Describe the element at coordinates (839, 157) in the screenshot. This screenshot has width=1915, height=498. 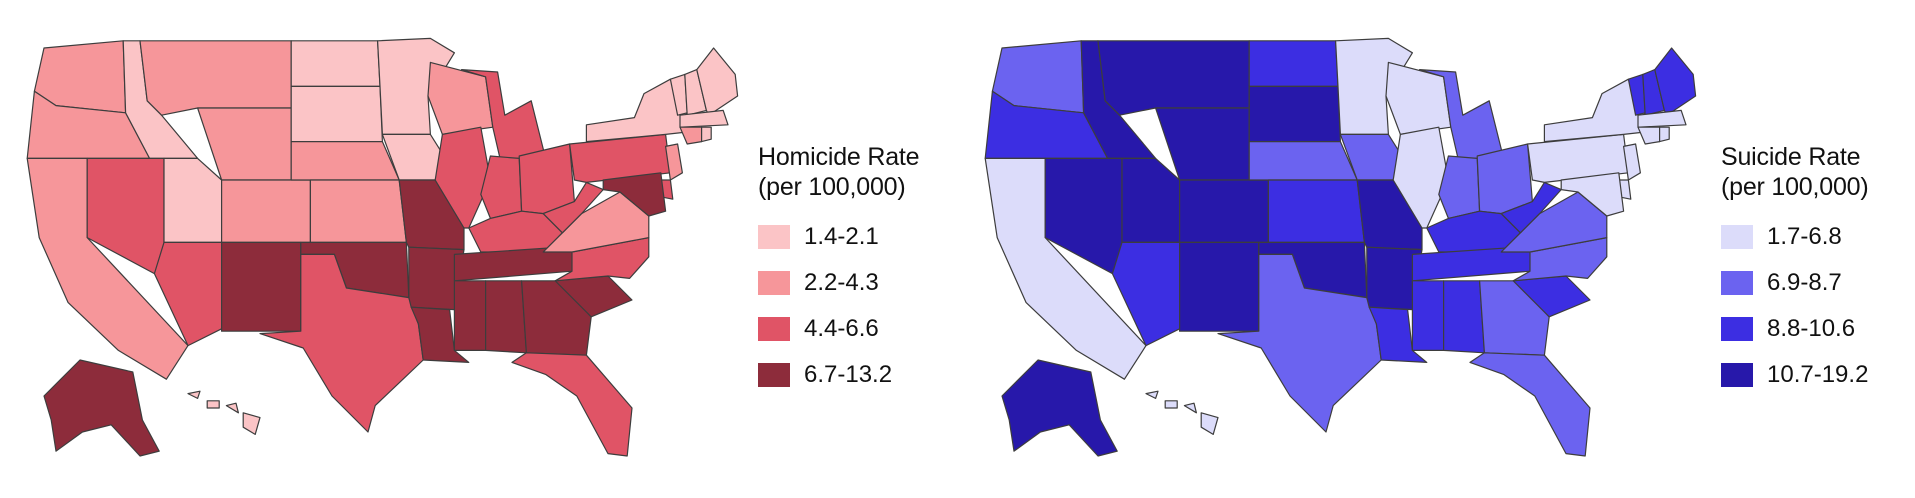
I see `homicide-legend-title-line1: Homicide Rate` at that location.